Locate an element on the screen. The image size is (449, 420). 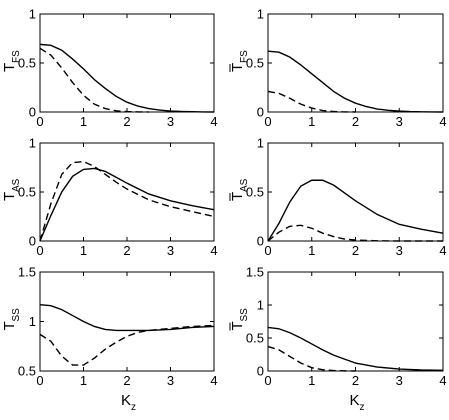
panel-2: 0 1 2 3 4 0 0.5 1 TFS is located at coordinates (338, 68).